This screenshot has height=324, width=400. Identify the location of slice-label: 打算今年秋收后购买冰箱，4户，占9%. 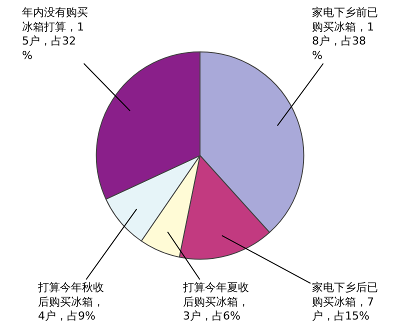
(70, 302).